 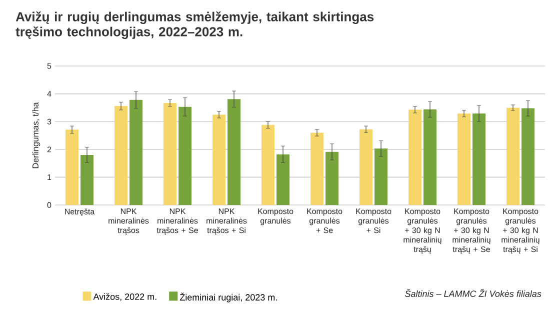 What do you see at coordinates (228, 297) in the screenshot?
I see `legend-label: Žieminiai rugiai, 2023 m.` at bounding box center [228, 297].